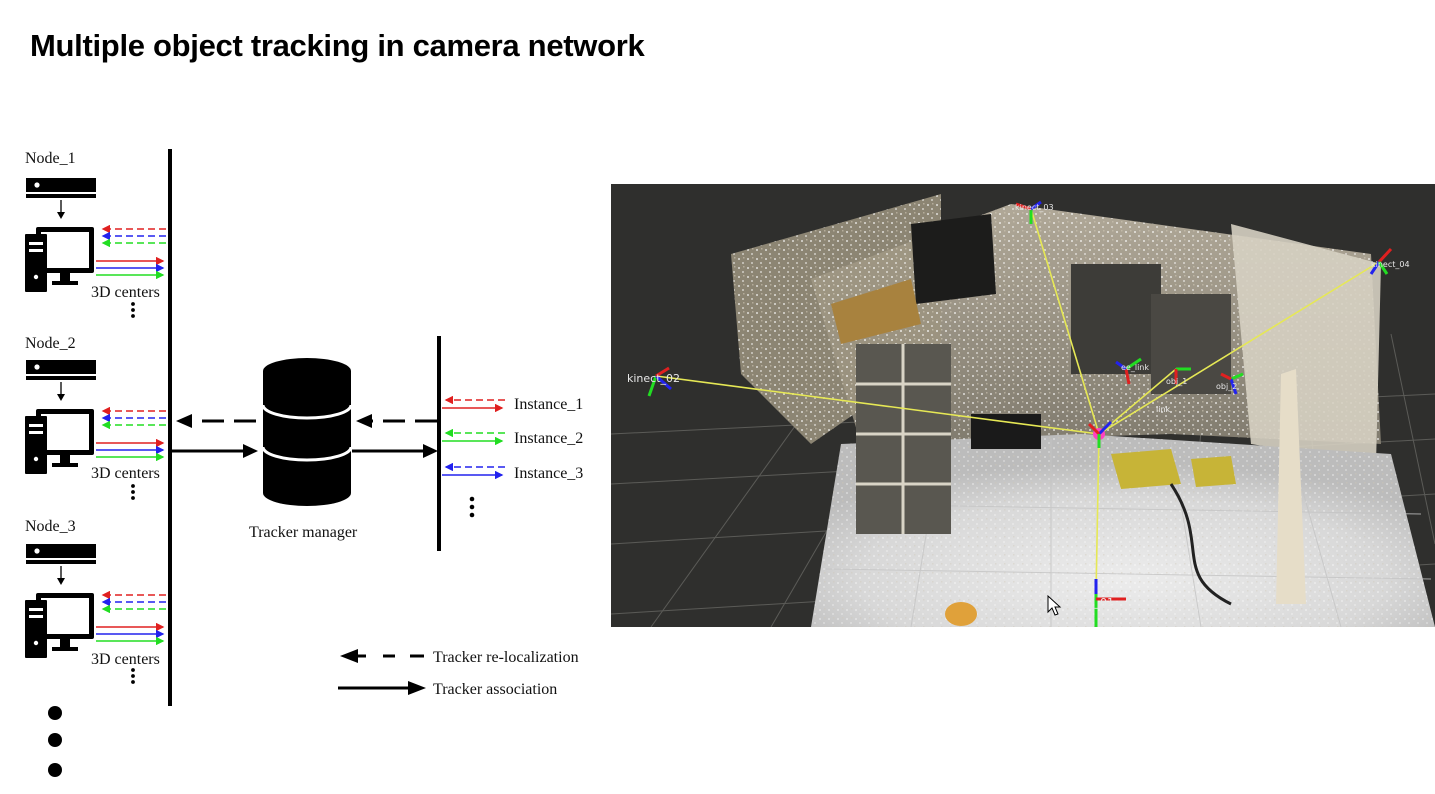 This screenshot has height=794, width=1435. Describe the element at coordinates (473, 471) in the screenshot. I see `instance-3-arrows` at that location.